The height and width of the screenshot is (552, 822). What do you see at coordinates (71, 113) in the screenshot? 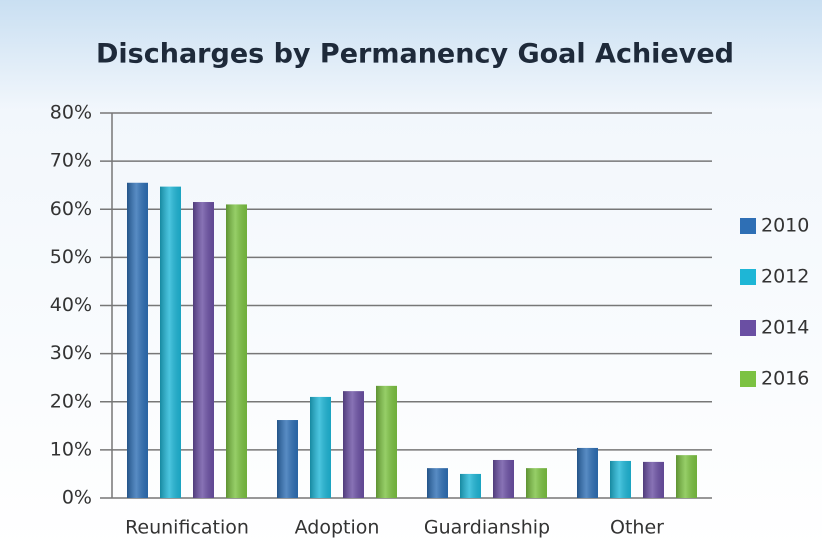
I see `y-tick-label: 80%` at bounding box center [71, 113].